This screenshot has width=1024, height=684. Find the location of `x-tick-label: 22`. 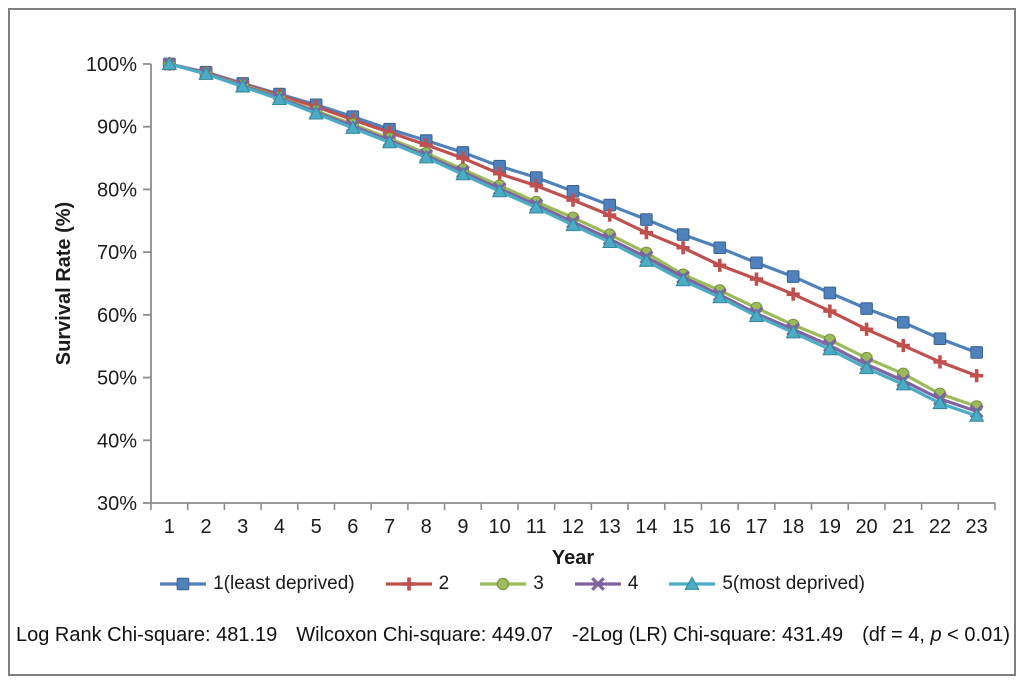

x-tick-label: 22 is located at coordinates (940, 527).